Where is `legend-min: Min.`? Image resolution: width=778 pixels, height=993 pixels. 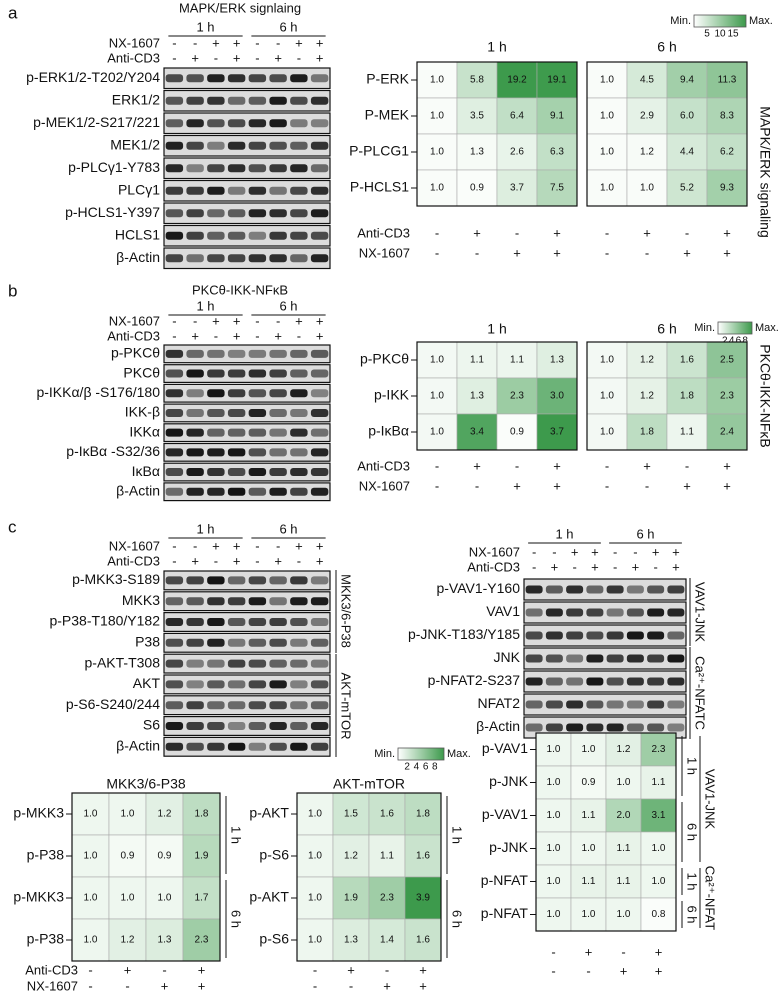 legend-min: Min. is located at coordinates (704, 328).